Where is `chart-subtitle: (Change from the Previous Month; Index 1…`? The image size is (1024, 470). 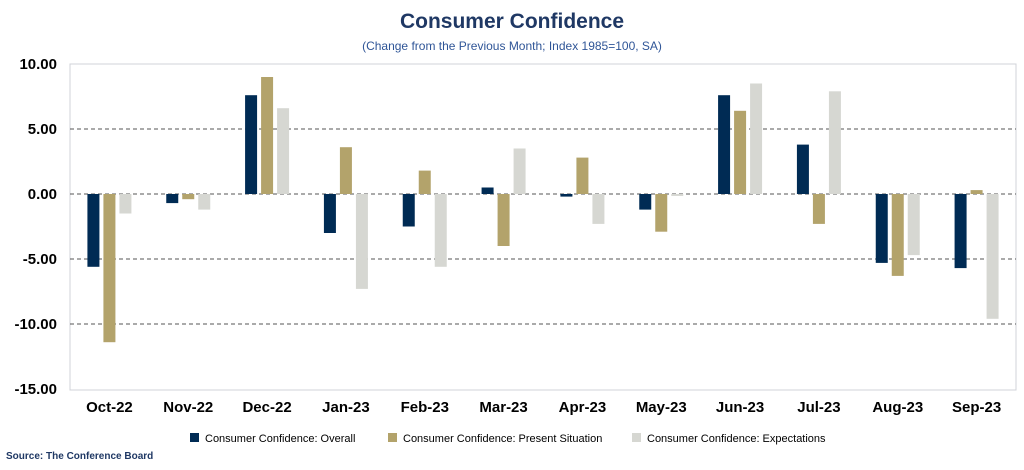 chart-subtitle: (Change from the Previous Month; Index 1… is located at coordinates (512, 46).